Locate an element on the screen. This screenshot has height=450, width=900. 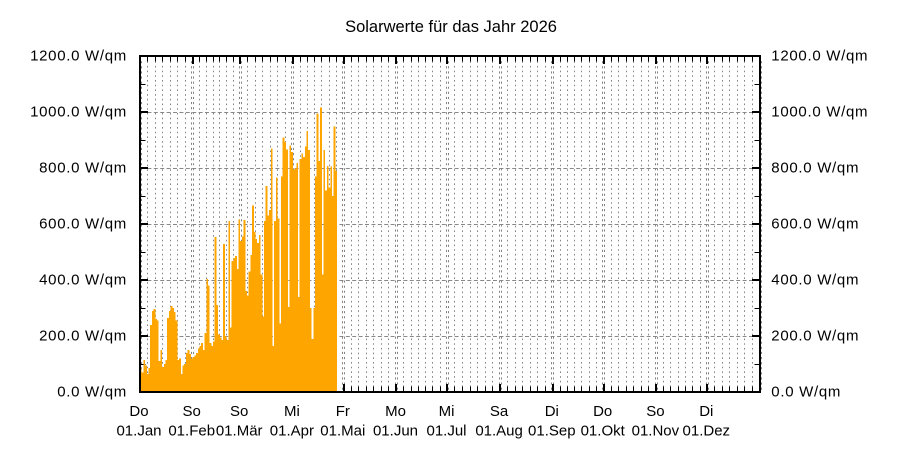
svg-text: 01.Jul is located at coordinates (446, 431).